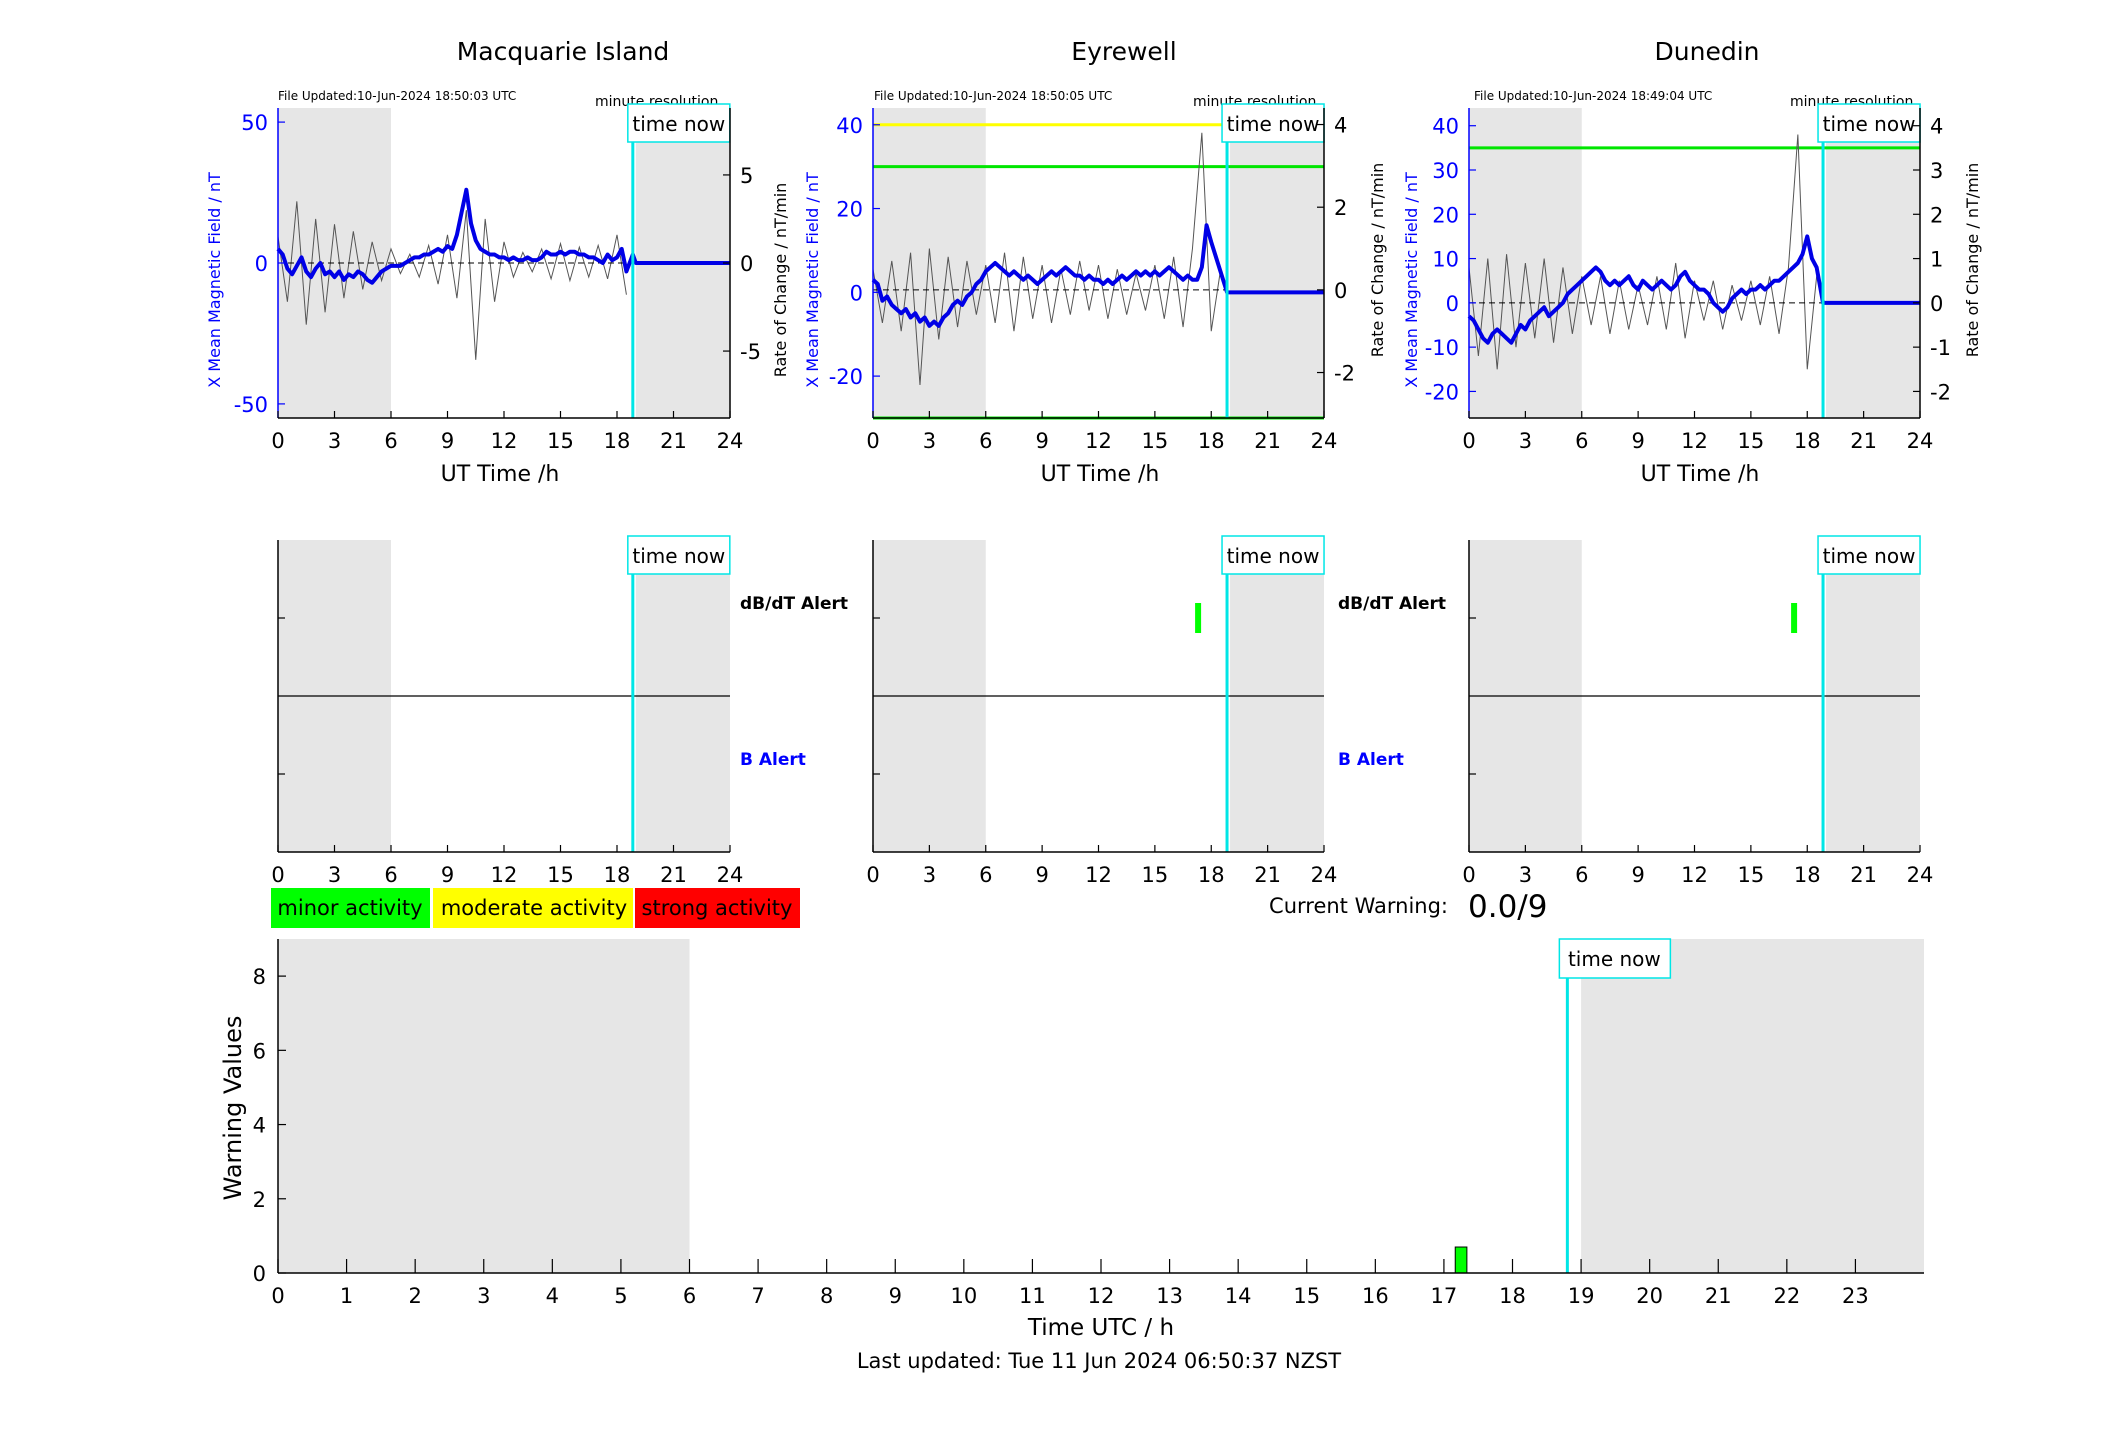  What do you see at coordinates (1468, 441) in the screenshot?
I see `dunedin-x-tick-label: 0` at bounding box center [1468, 441].